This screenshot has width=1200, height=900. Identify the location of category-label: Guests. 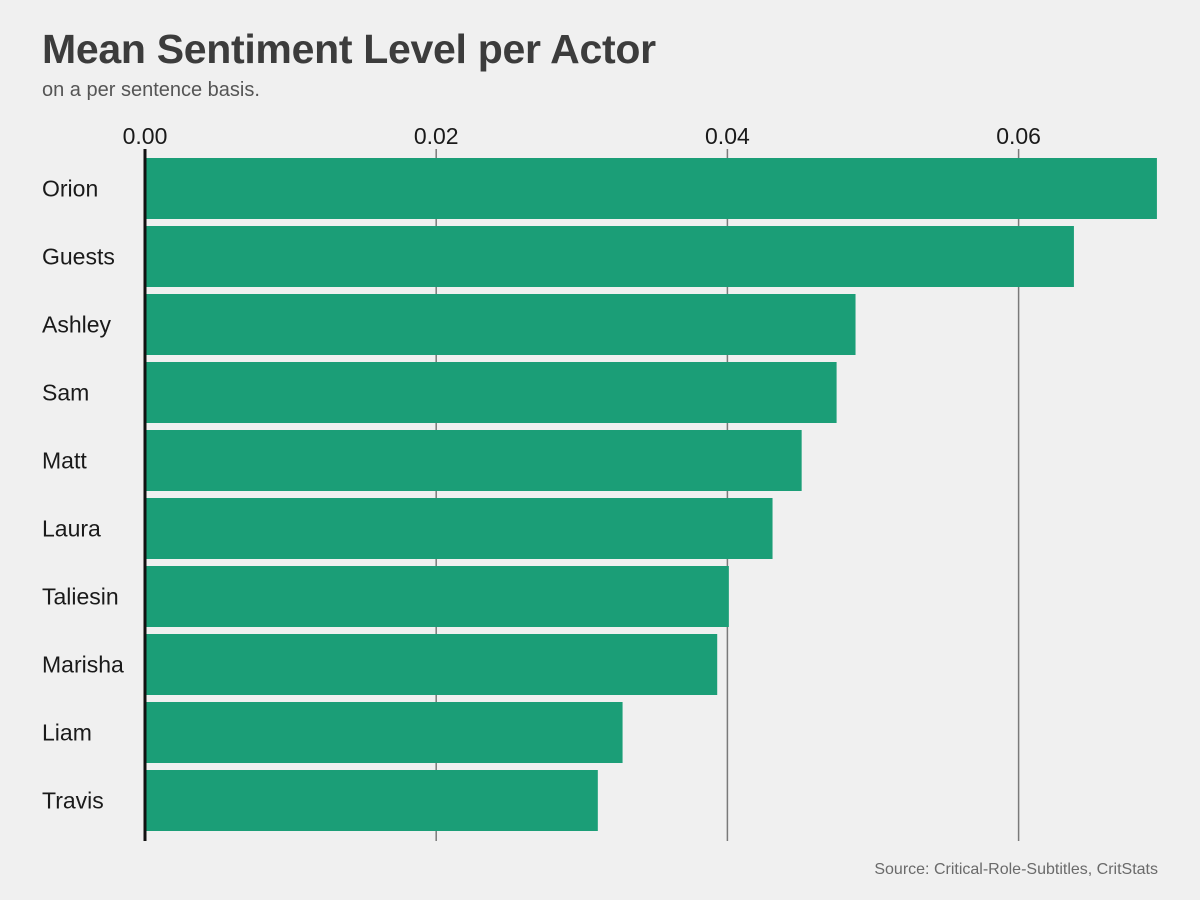
(78, 257).